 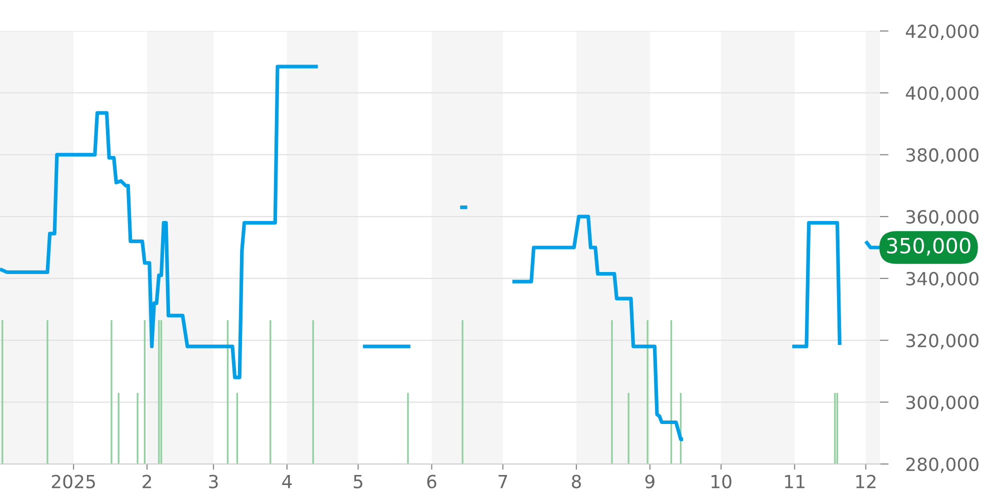 I want to click on x-tick-label: 10, so click(x=722, y=481).